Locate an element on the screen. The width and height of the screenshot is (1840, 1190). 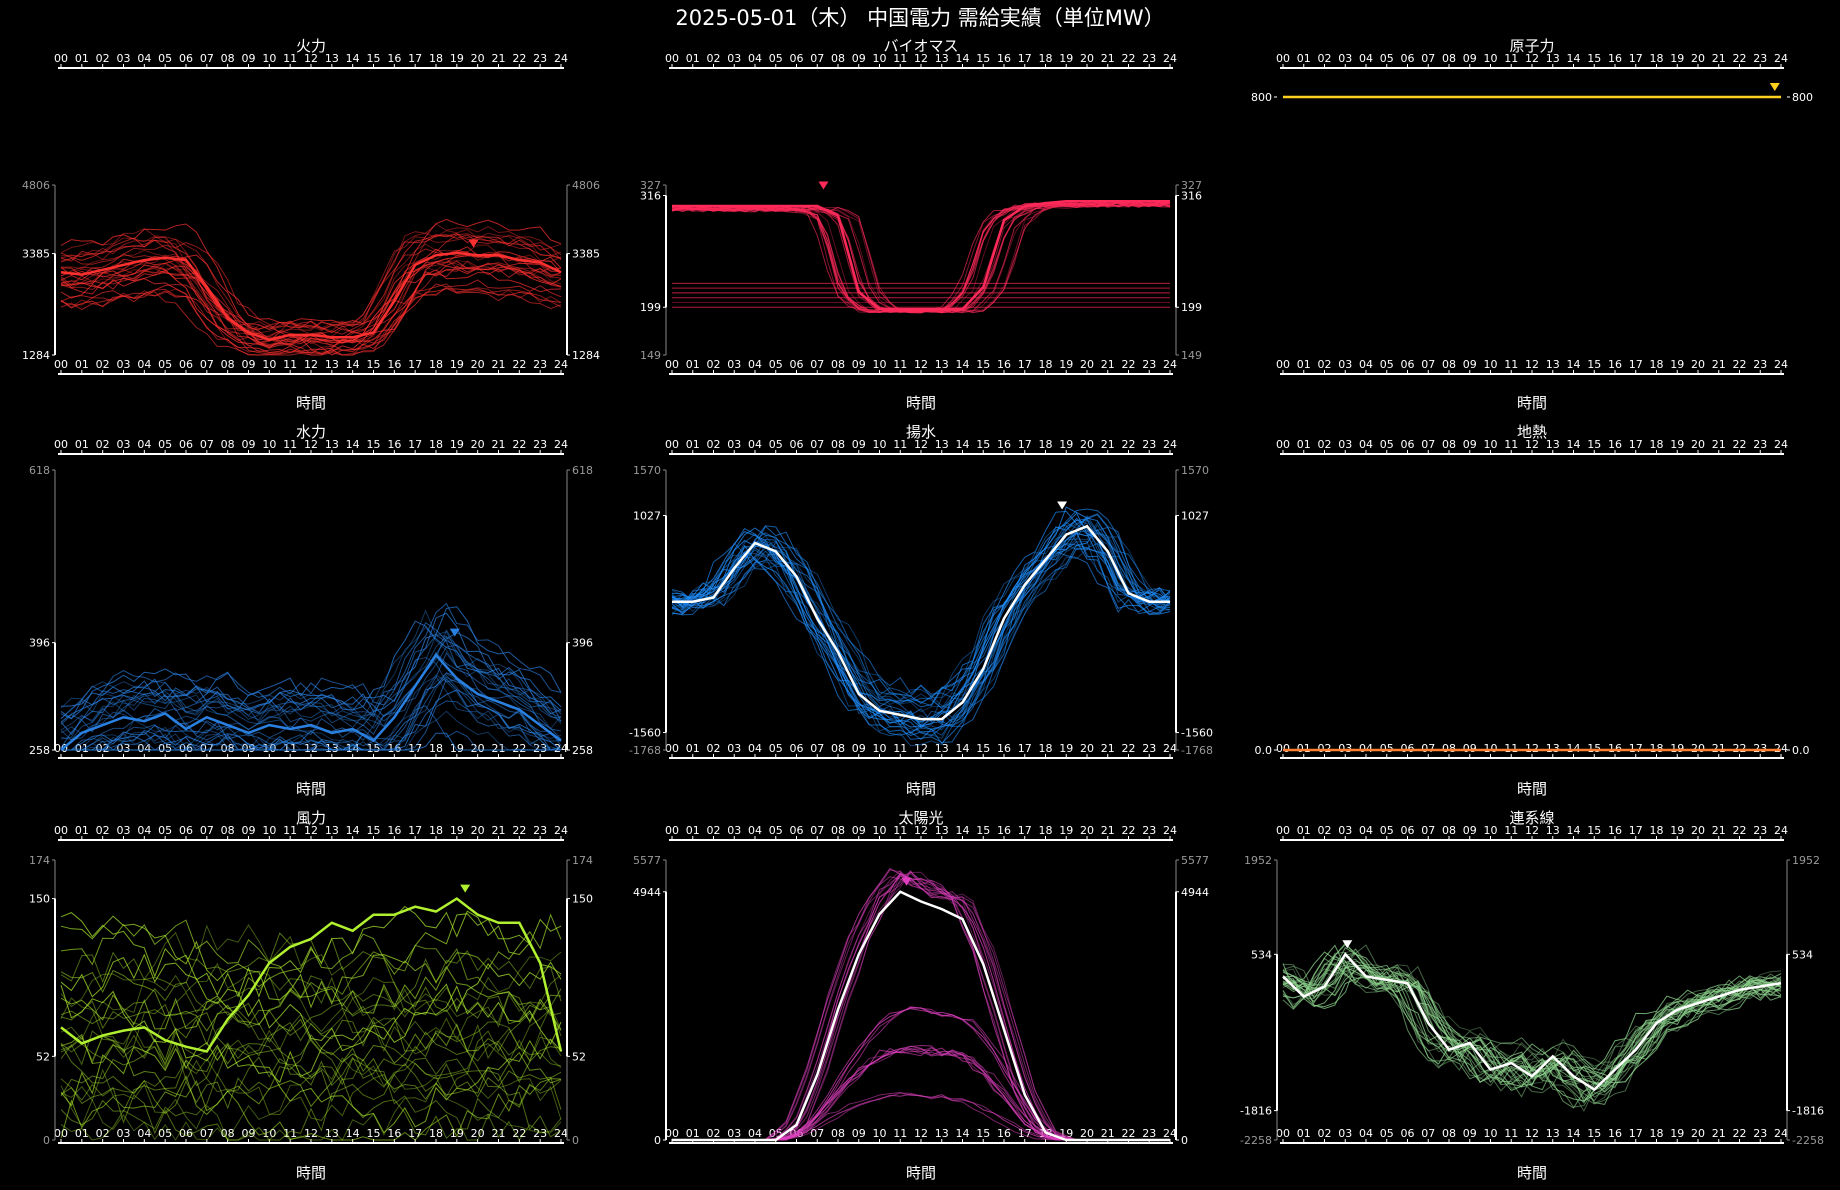
y-tick-label: 316 is located at coordinates (1191, 196).